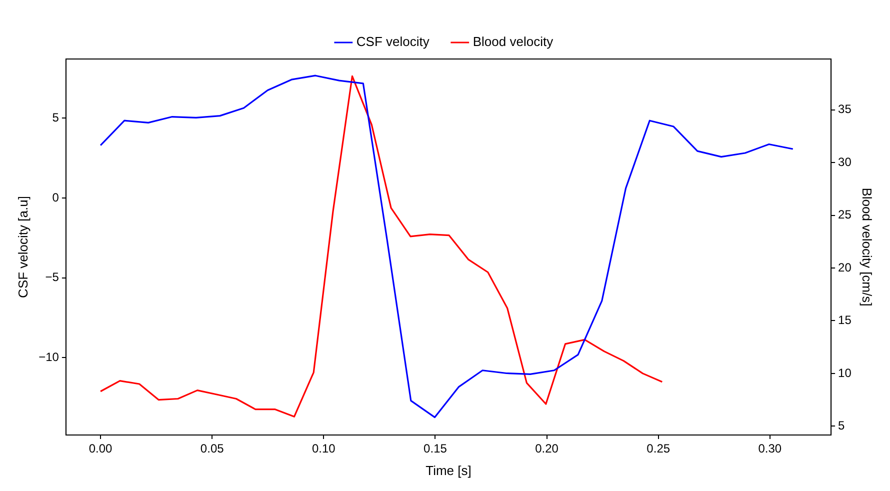  Describe the element at coordinates (52, 277) in the screenshot. I see `y-tick-label: −5` at that location.